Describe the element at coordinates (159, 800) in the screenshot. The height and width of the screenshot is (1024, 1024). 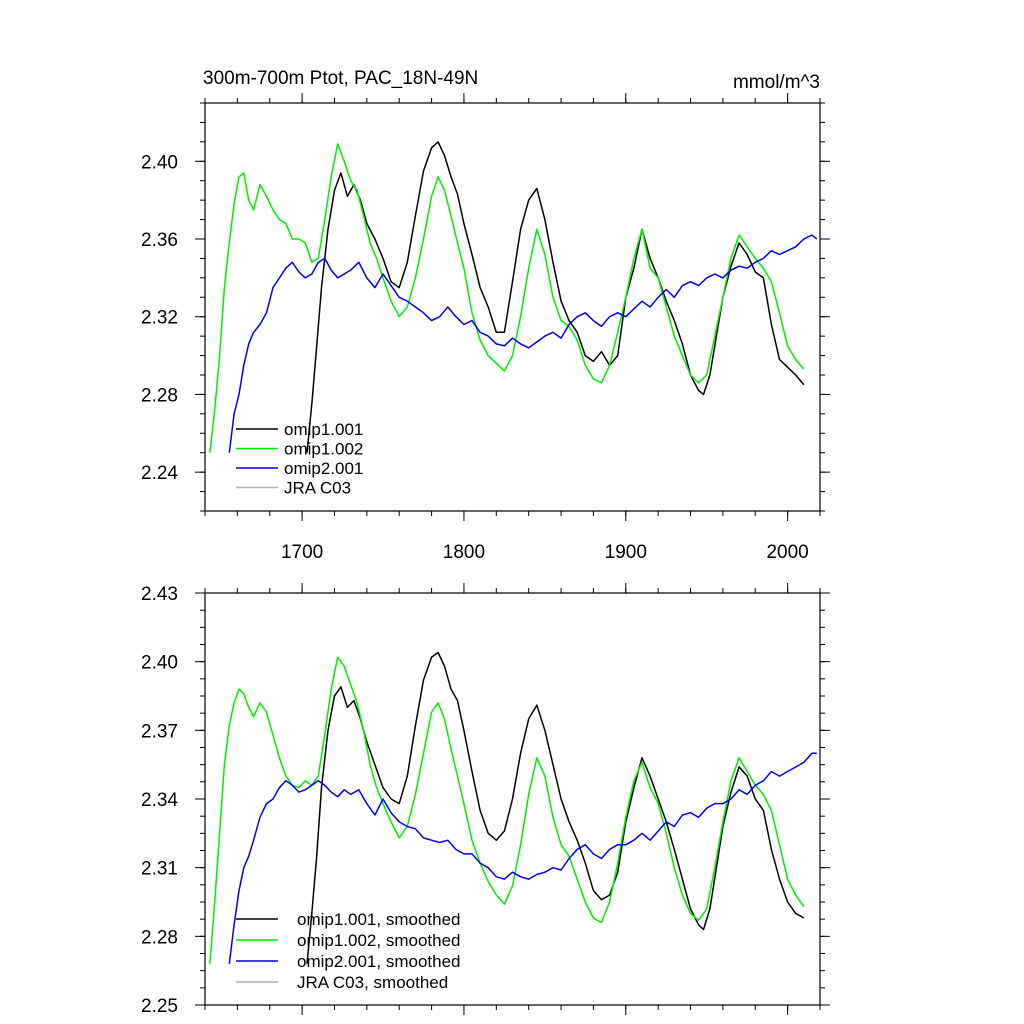
I see `y-tick-label: 2.34` at that location.